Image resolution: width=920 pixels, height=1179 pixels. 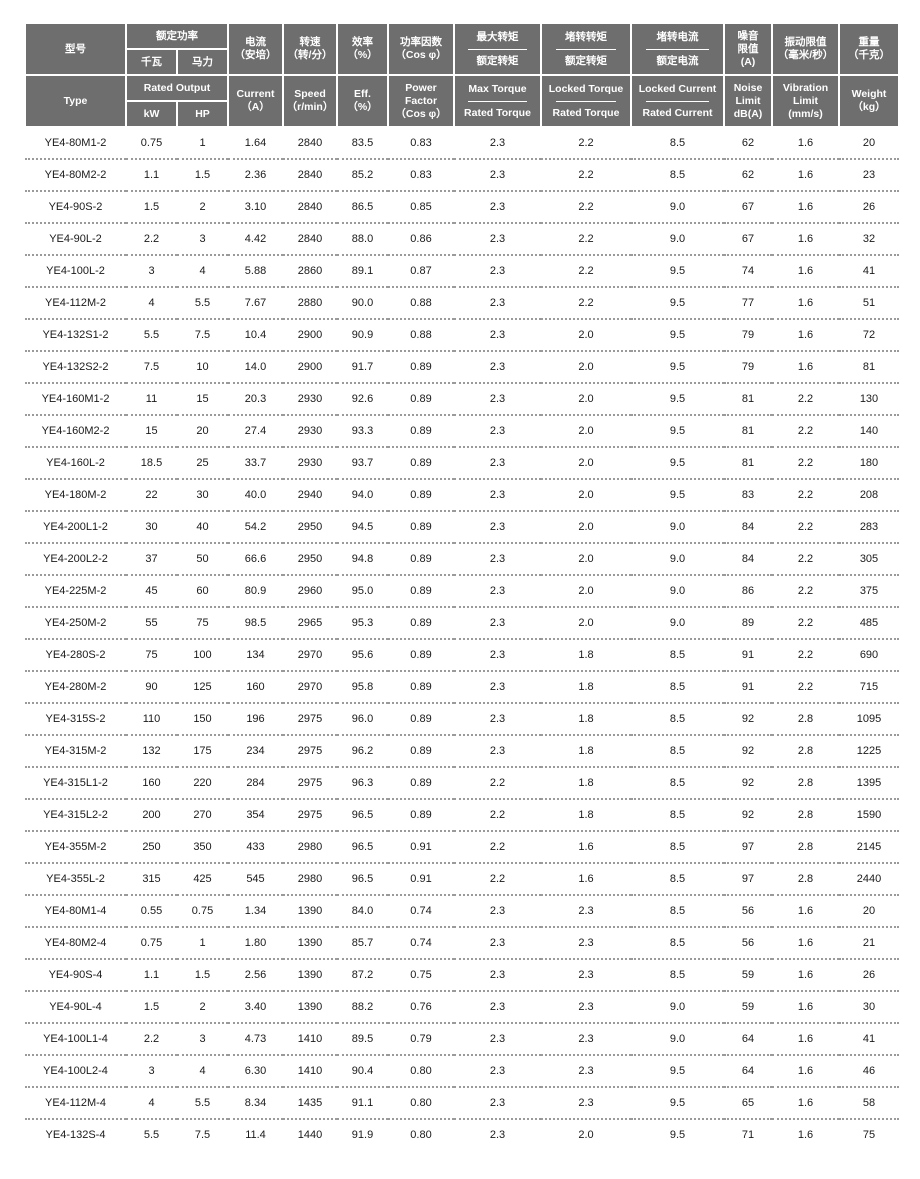 I want to click on cell-kw: 1.5, so click(x=151, y=1007).